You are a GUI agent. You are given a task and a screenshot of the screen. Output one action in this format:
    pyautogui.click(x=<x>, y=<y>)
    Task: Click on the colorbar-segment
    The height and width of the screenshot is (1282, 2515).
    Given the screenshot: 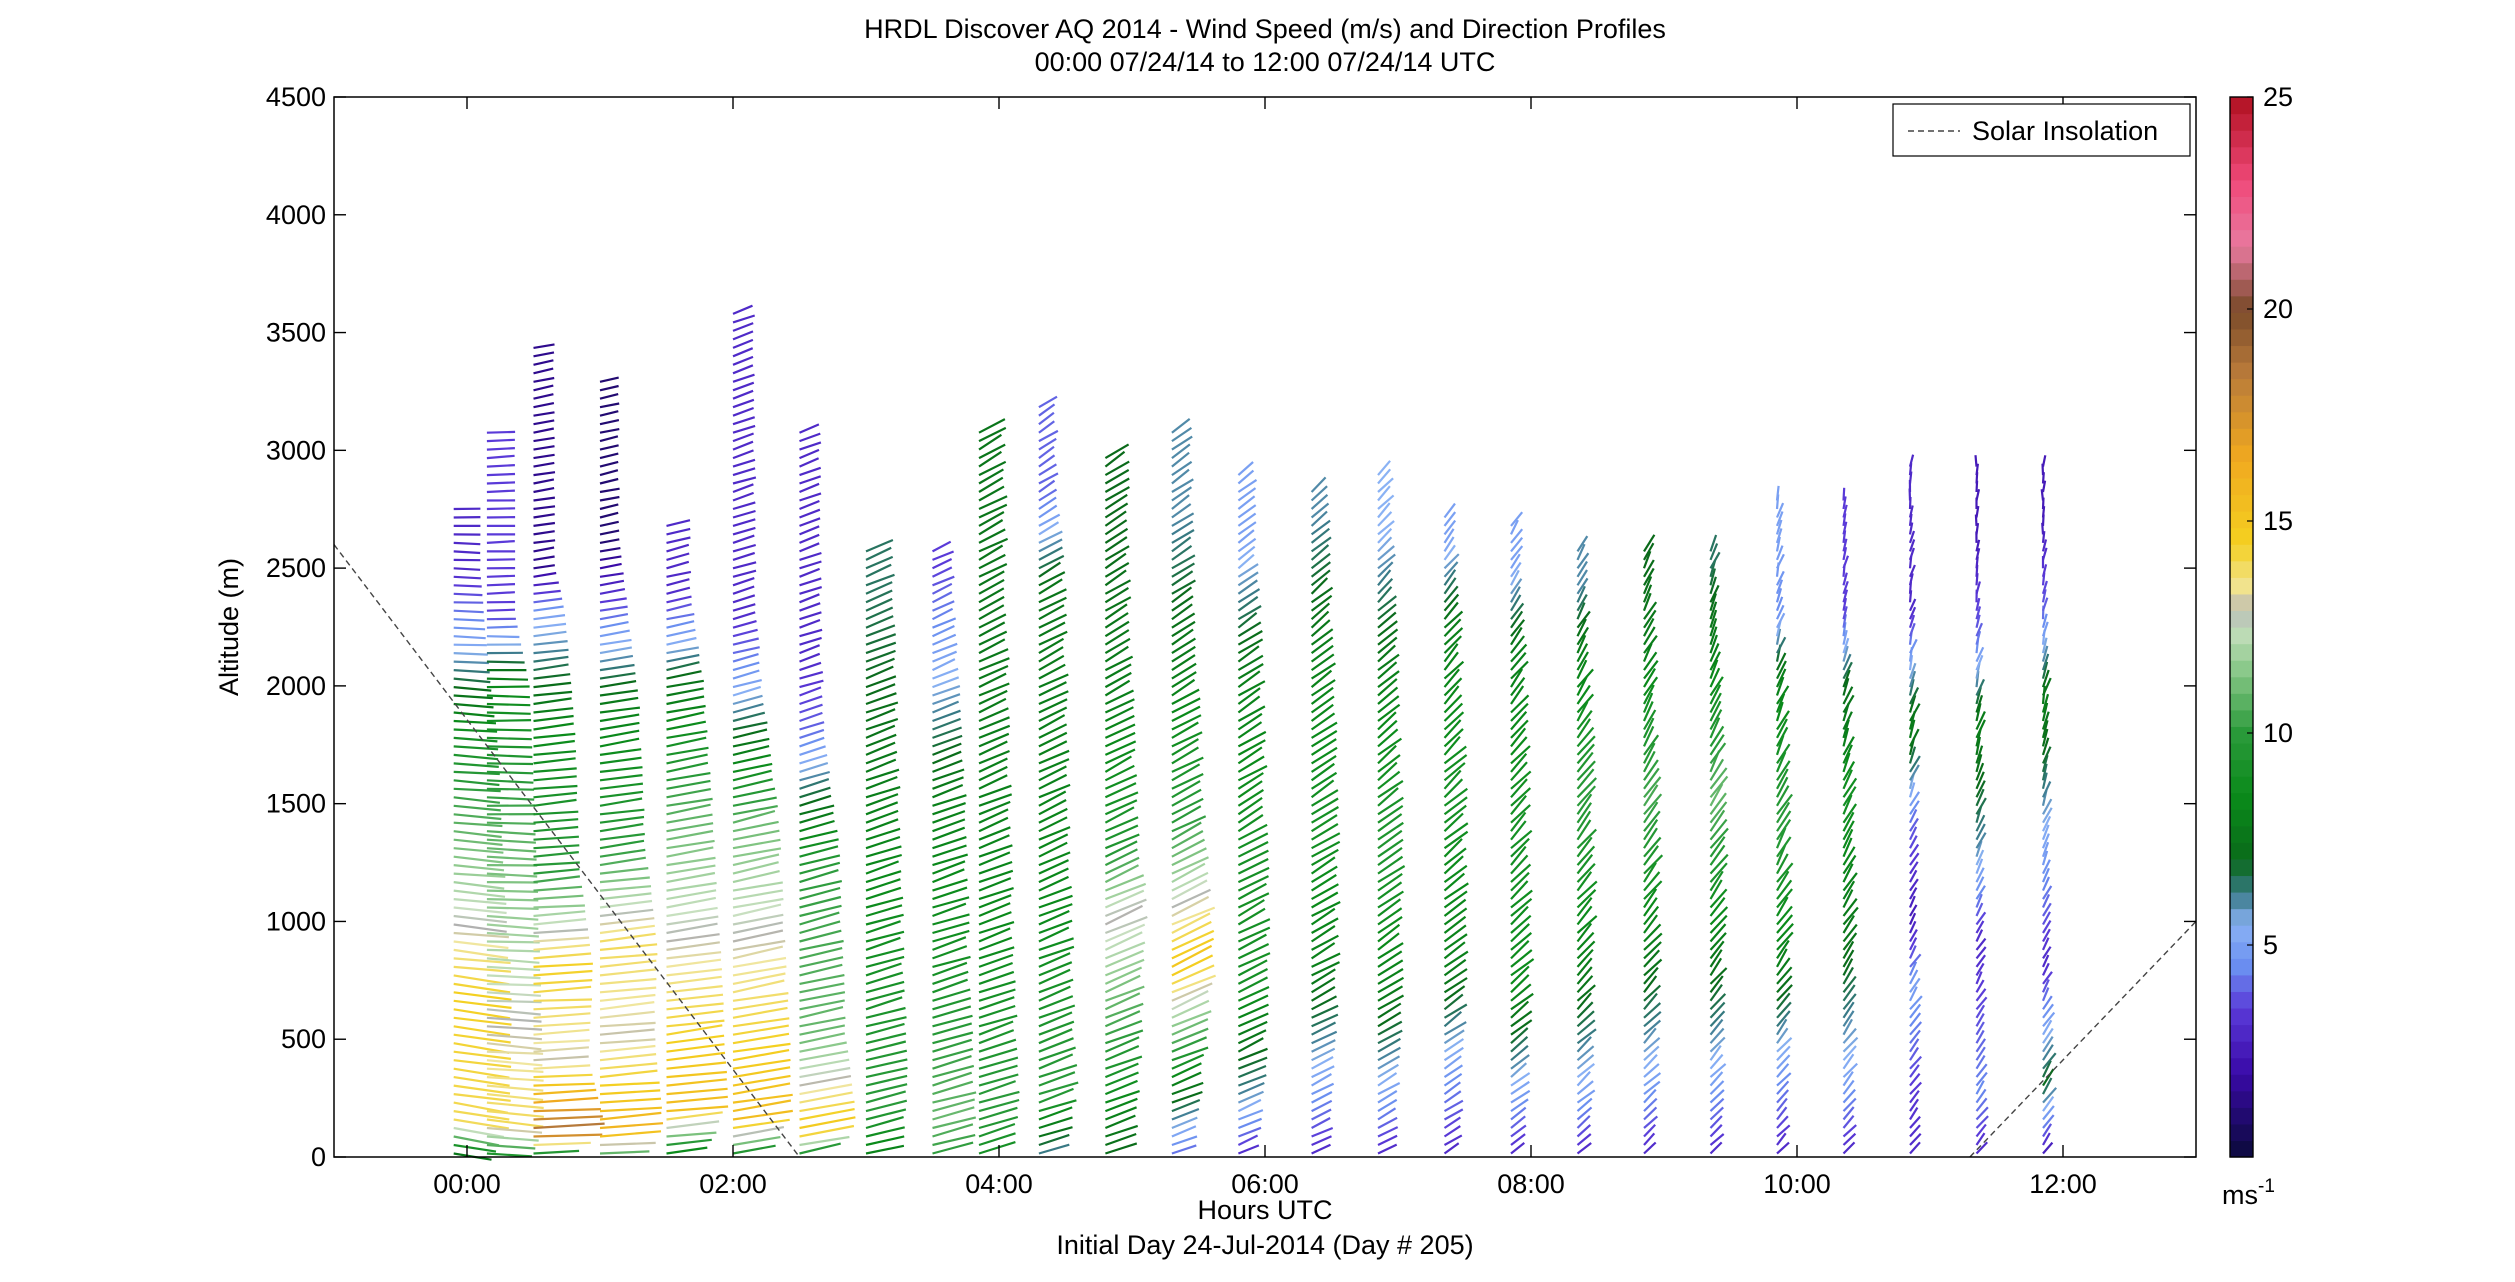 What is the action you would take?
    pyautogui.click(x=2241, y=867)
    